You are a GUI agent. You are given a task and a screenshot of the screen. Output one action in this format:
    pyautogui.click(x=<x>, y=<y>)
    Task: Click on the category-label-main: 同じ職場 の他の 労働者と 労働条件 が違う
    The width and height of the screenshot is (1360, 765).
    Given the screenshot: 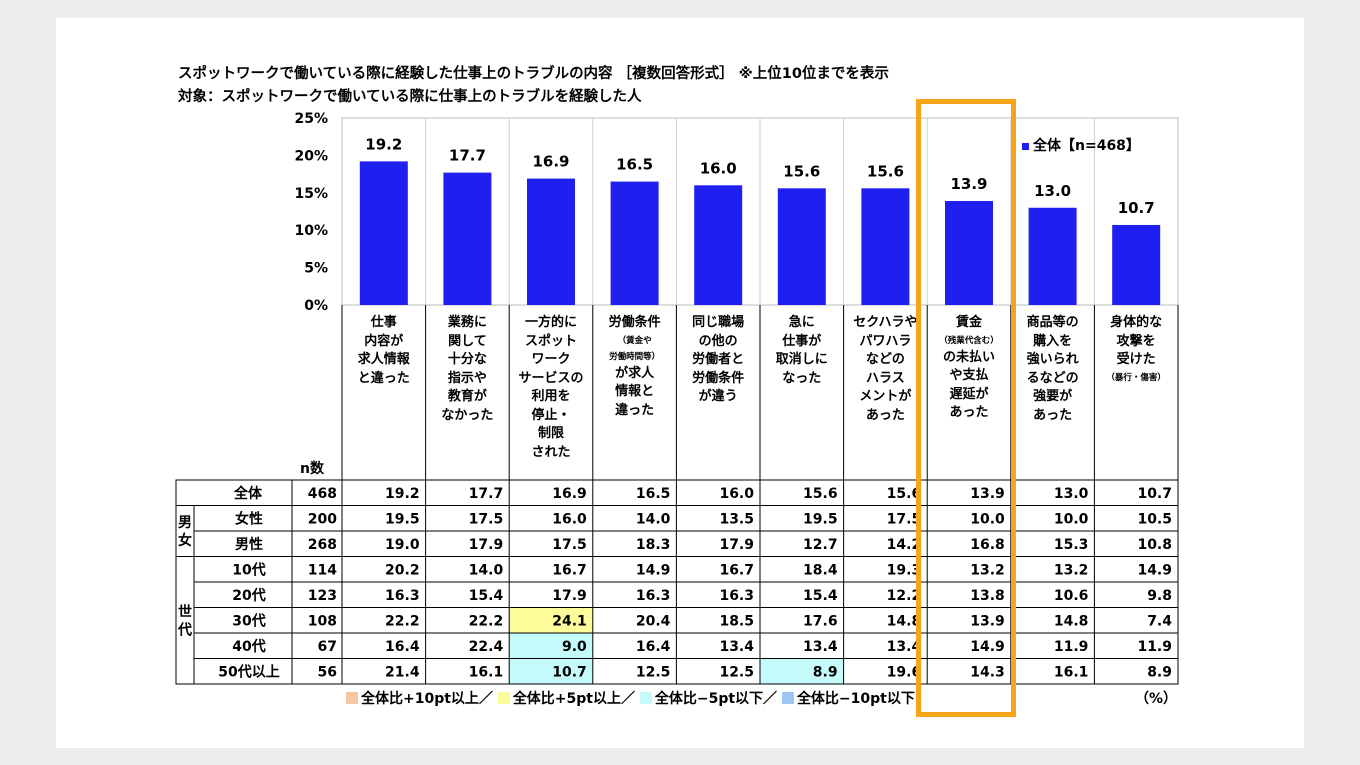 What is the action you would take?
    pyautogui.click(x=718, y=359)
    